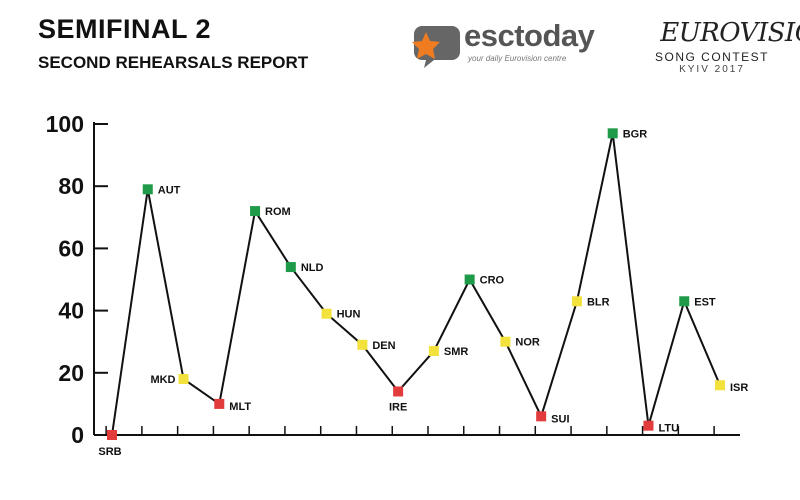 This screenshot has height=500, width=800. Describe the element at coordinates (162, 380) in the screenshot. I see `data-point-label: MKD` at that location.